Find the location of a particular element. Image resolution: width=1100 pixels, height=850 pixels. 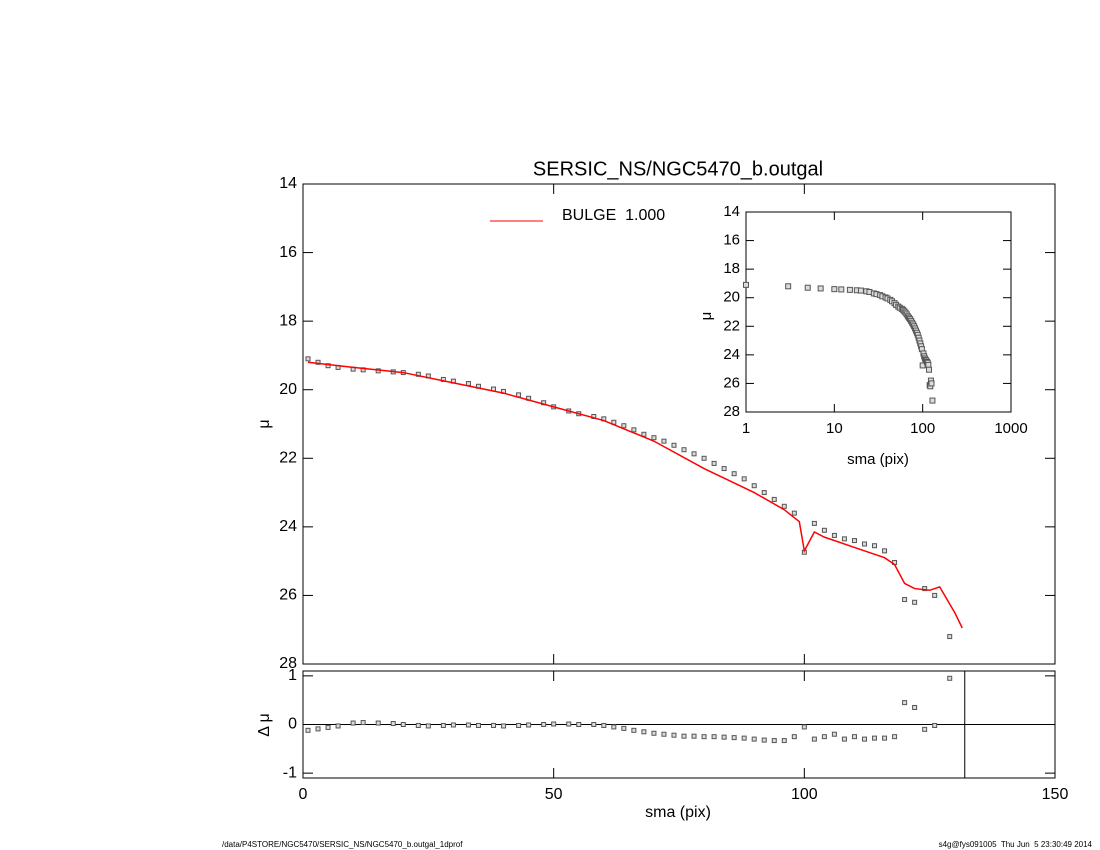

x-tick-label: 1 is located at coordinates (746, 428).